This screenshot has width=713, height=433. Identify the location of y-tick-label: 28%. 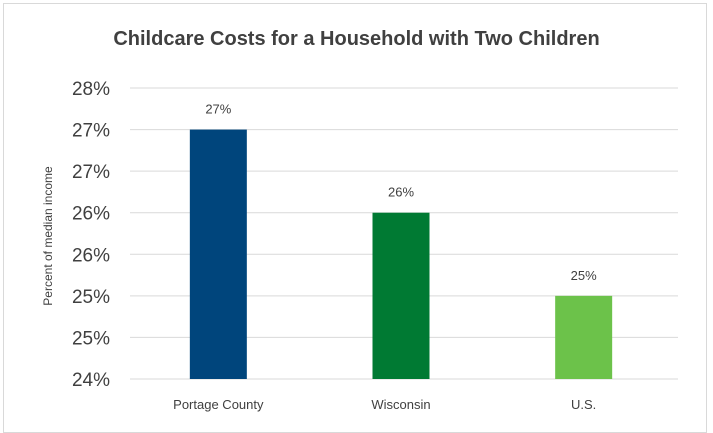
(91, 89).